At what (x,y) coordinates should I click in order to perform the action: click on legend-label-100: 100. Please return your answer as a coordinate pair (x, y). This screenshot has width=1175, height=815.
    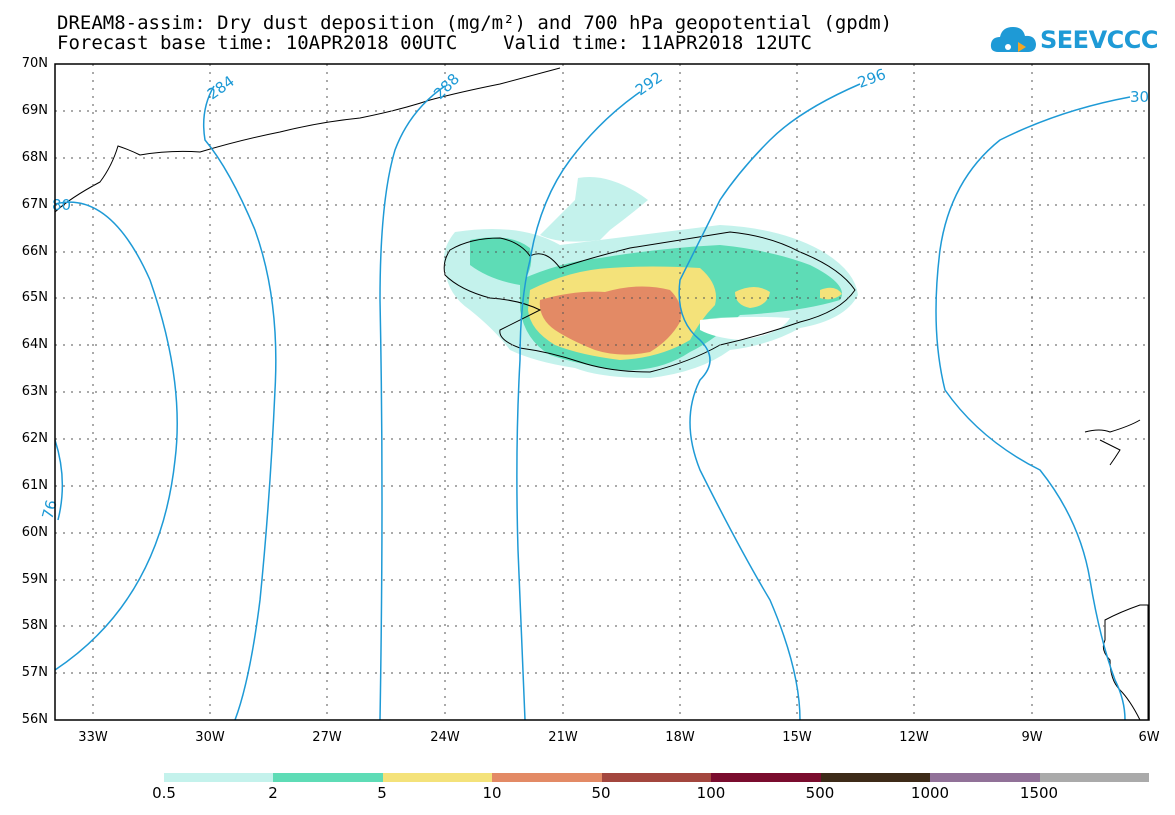
    Looking at the image, I should click on (711, 793).